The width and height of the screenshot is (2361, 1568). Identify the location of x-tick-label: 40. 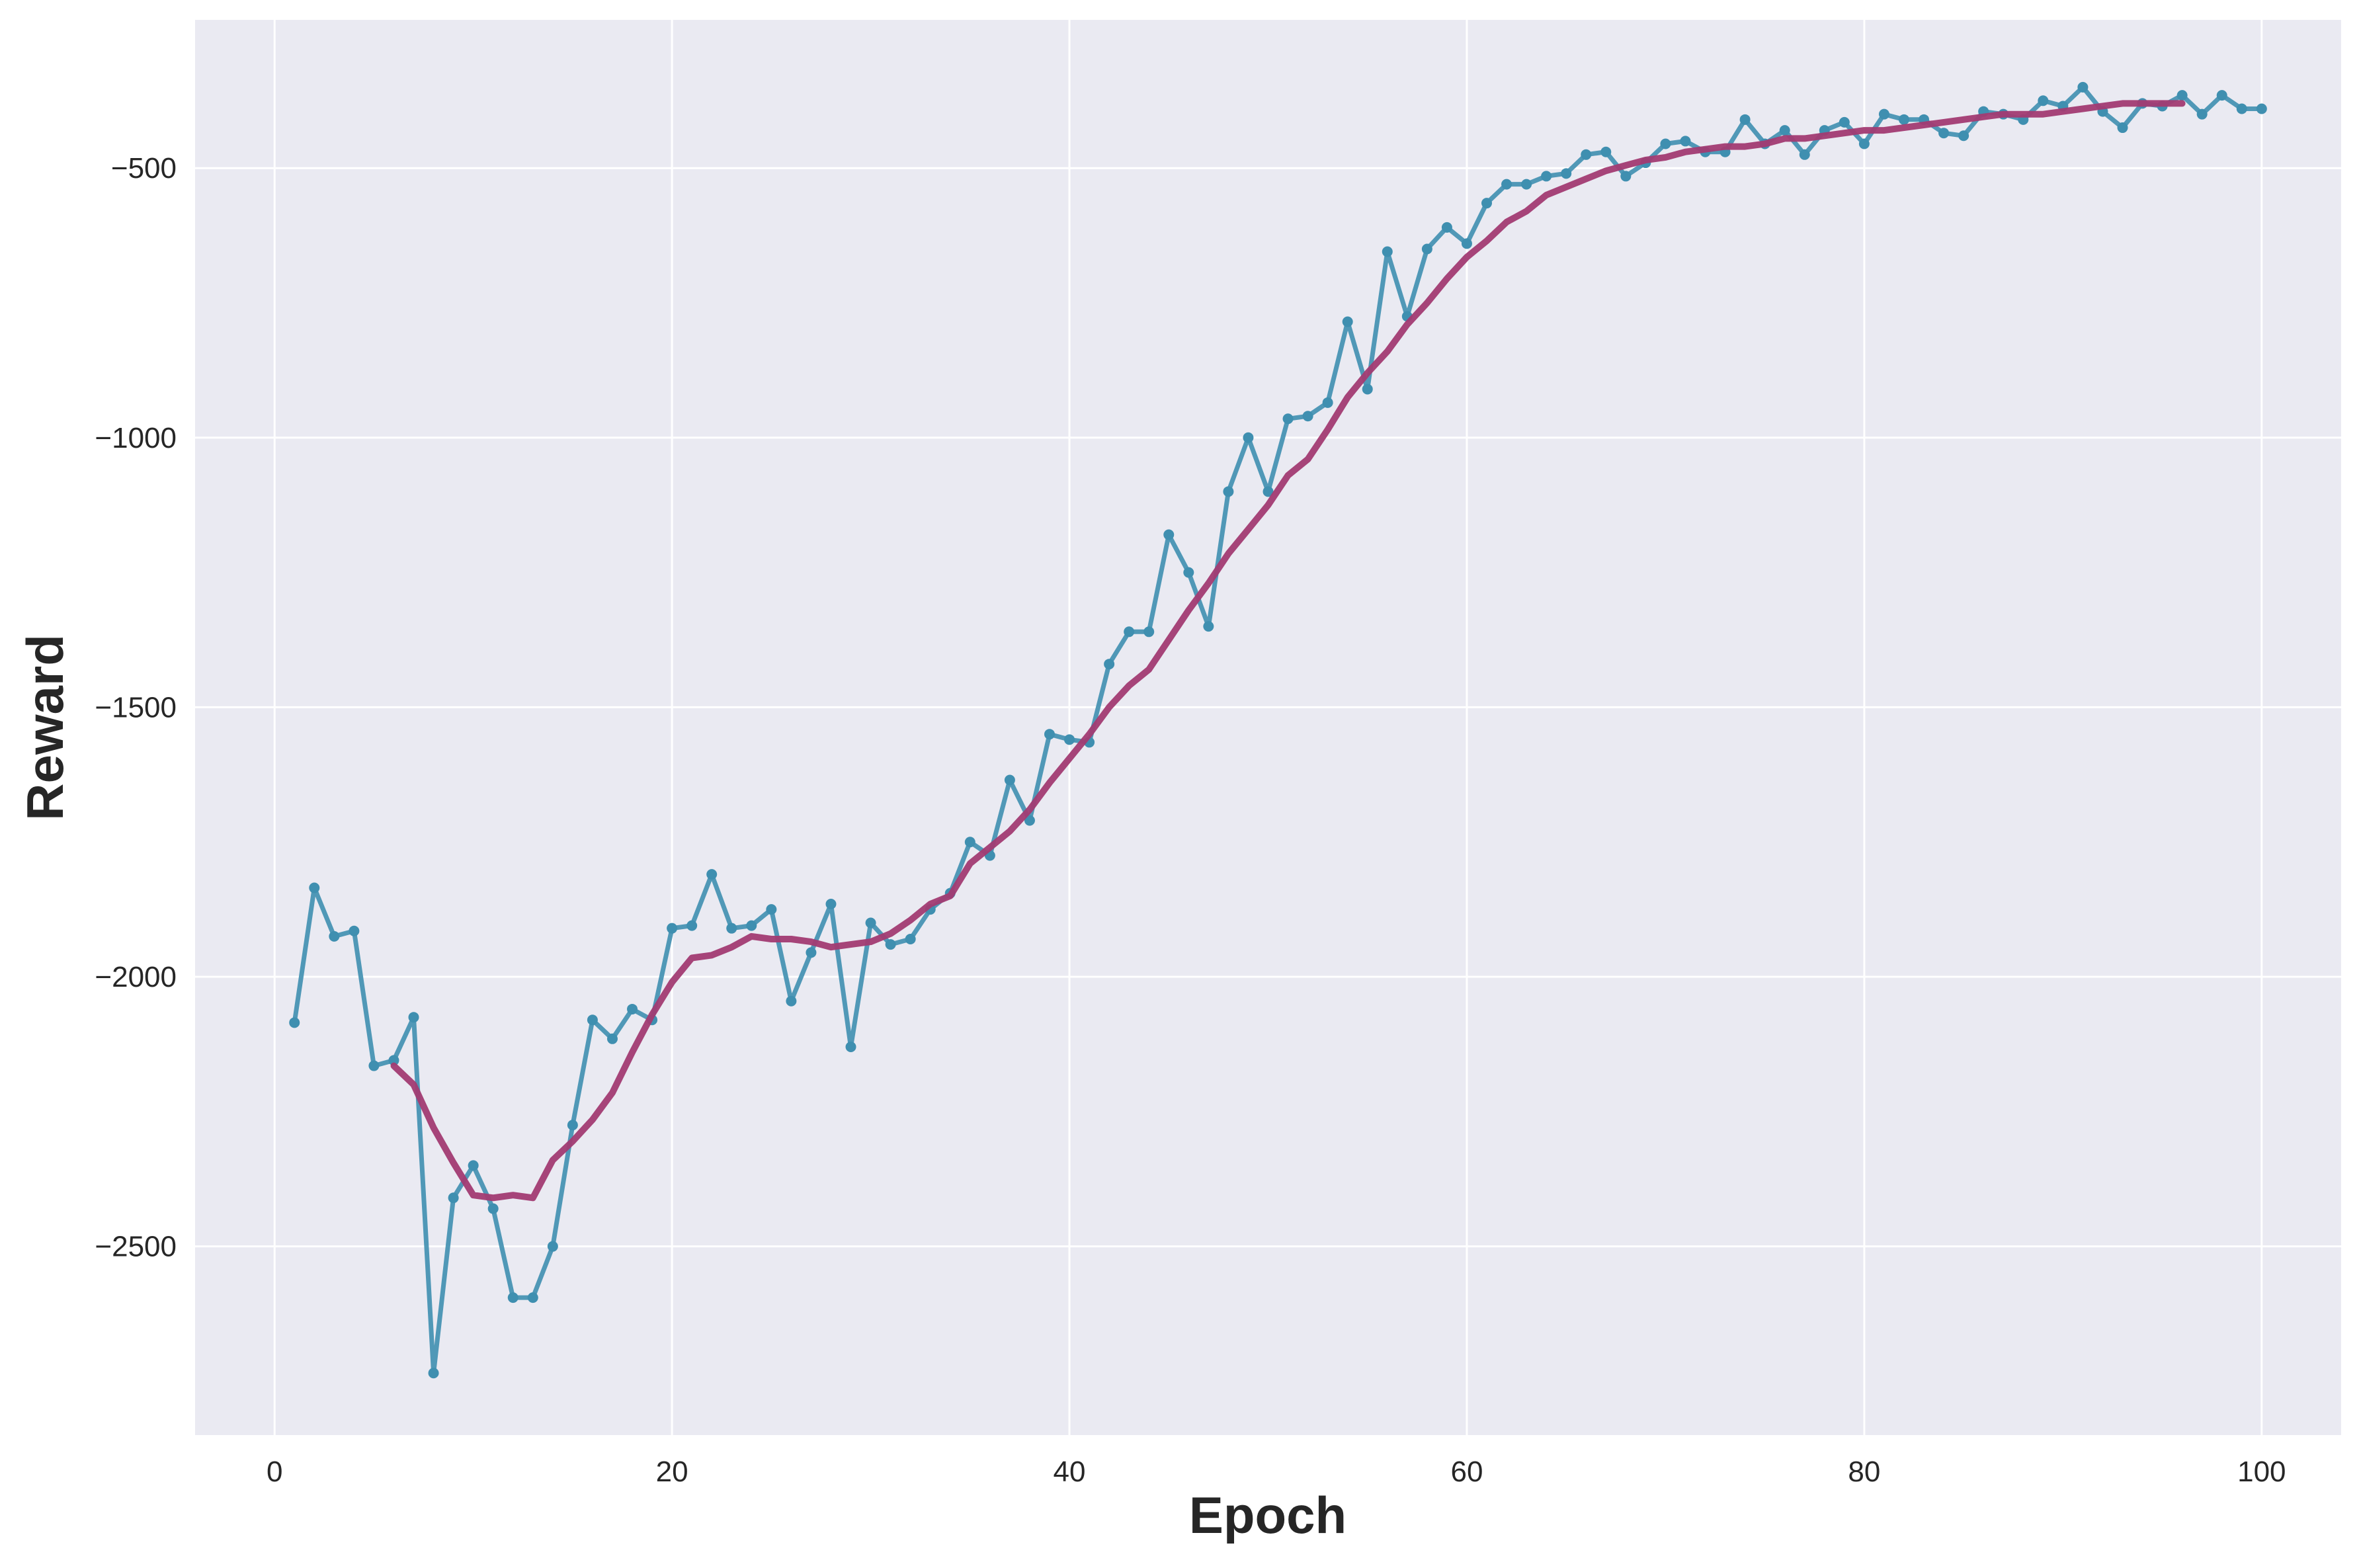
(1070, 1472).